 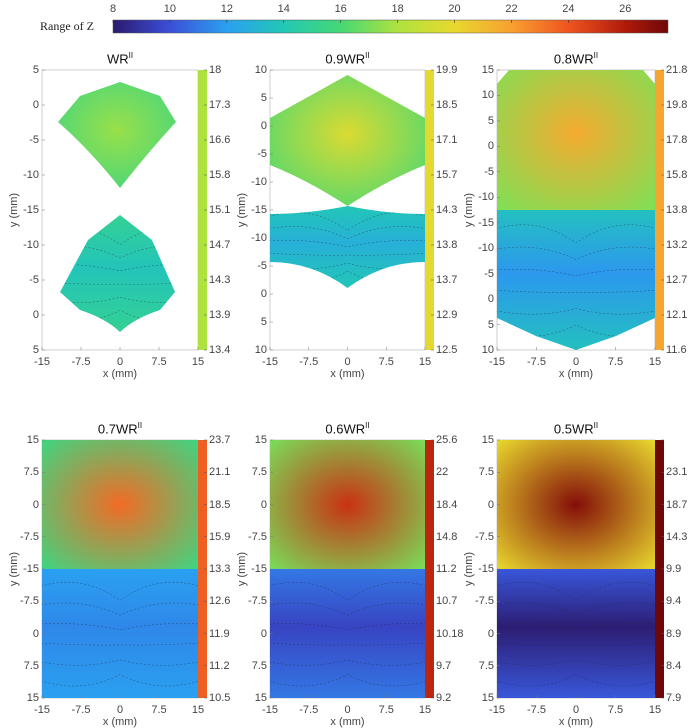 I want to click on colorbar-tick-label: 17.1, so click(x=447, y=140).